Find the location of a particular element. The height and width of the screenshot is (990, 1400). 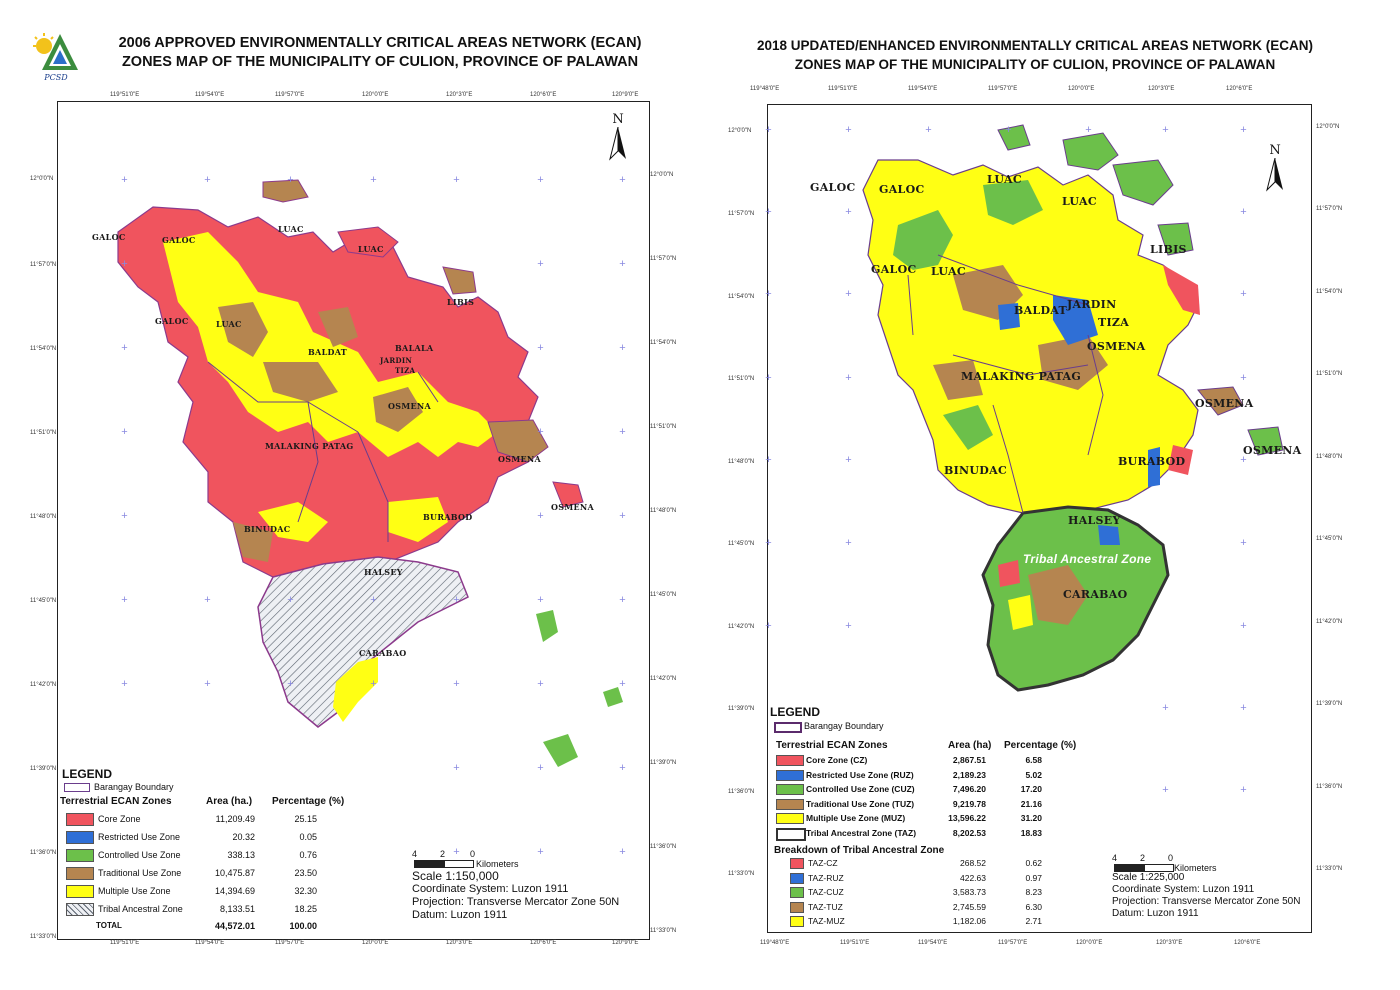

right-label-carabao: CARABAO is located at coordinates (1095, 594).